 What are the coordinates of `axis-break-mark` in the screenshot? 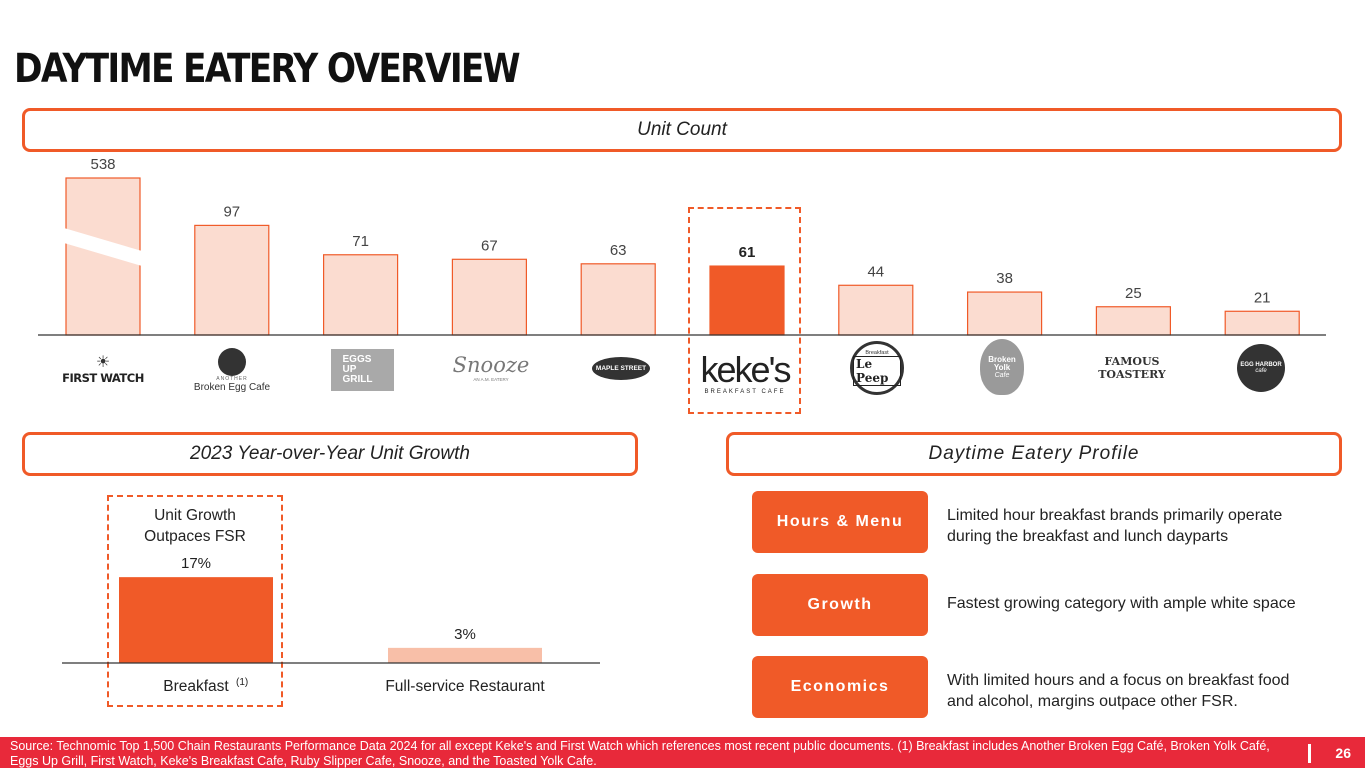 It's located at (103, 247).